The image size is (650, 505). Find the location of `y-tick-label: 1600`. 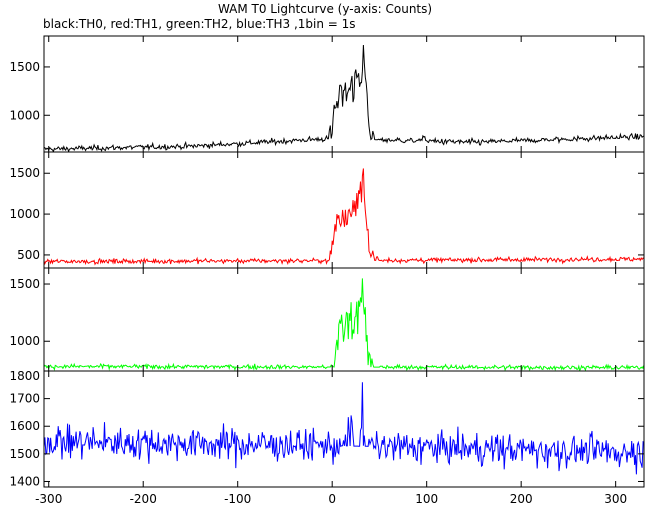

y-tick-label: 1600 is located at coordinates (24, 426).